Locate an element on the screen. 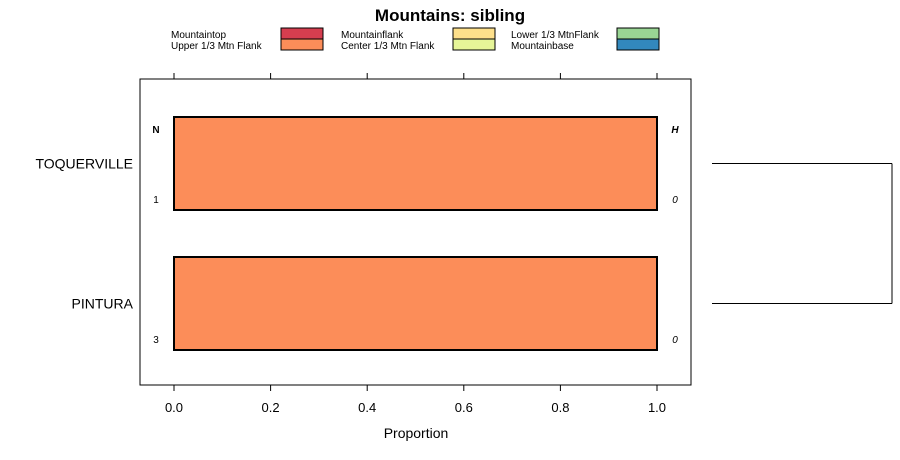 Image resolution: width=900 pixels, height=460 pixels. legend-label-upper-1-3-mtn-flank: Upper 1/3 Mtn Flank is located at coordinates (217, 46).